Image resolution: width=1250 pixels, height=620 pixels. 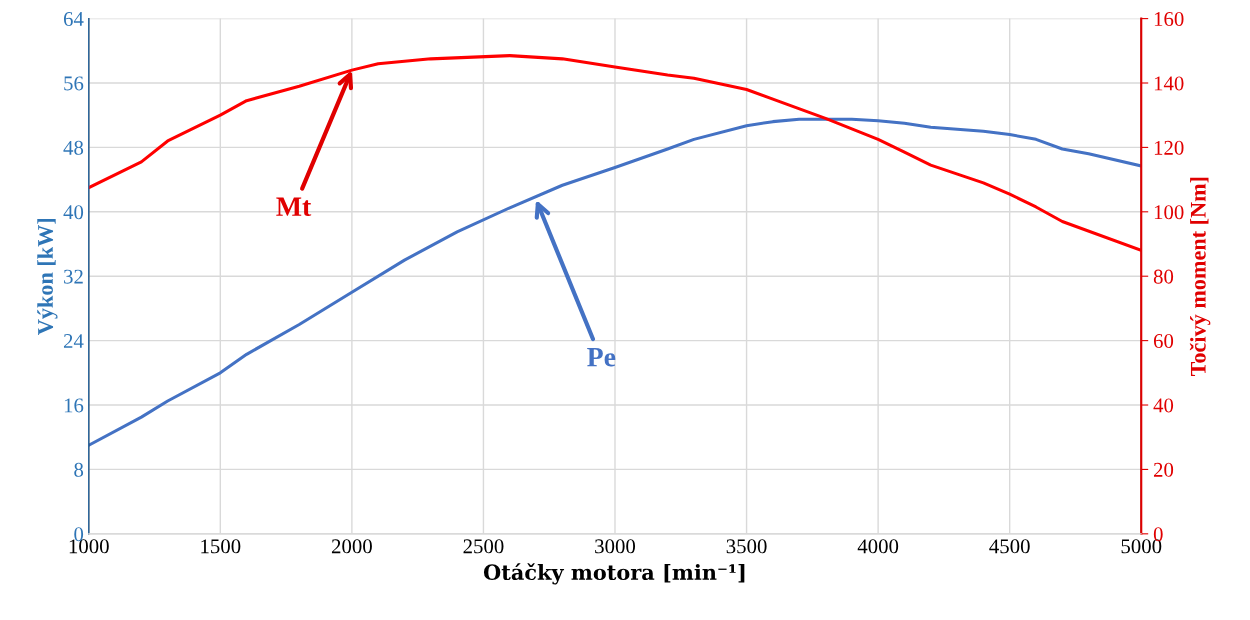 I want to click on y2-tick-label: 60, so click(x=1163, y=341).